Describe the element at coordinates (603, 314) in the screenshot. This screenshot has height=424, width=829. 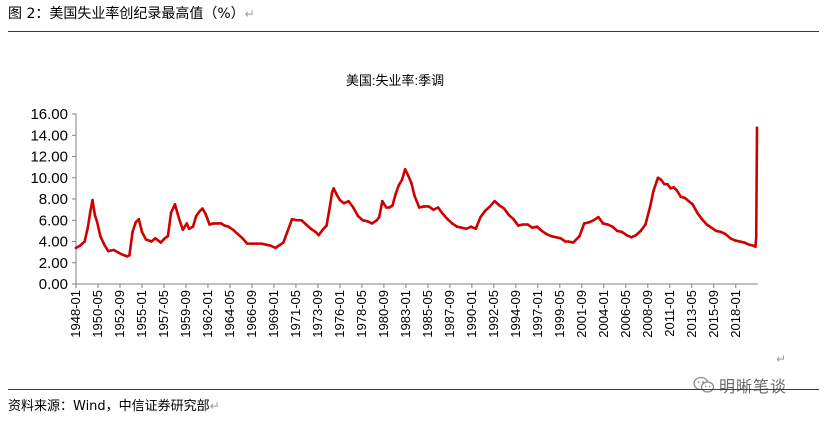
I see `x-tick-label: 2004-01` at that location.